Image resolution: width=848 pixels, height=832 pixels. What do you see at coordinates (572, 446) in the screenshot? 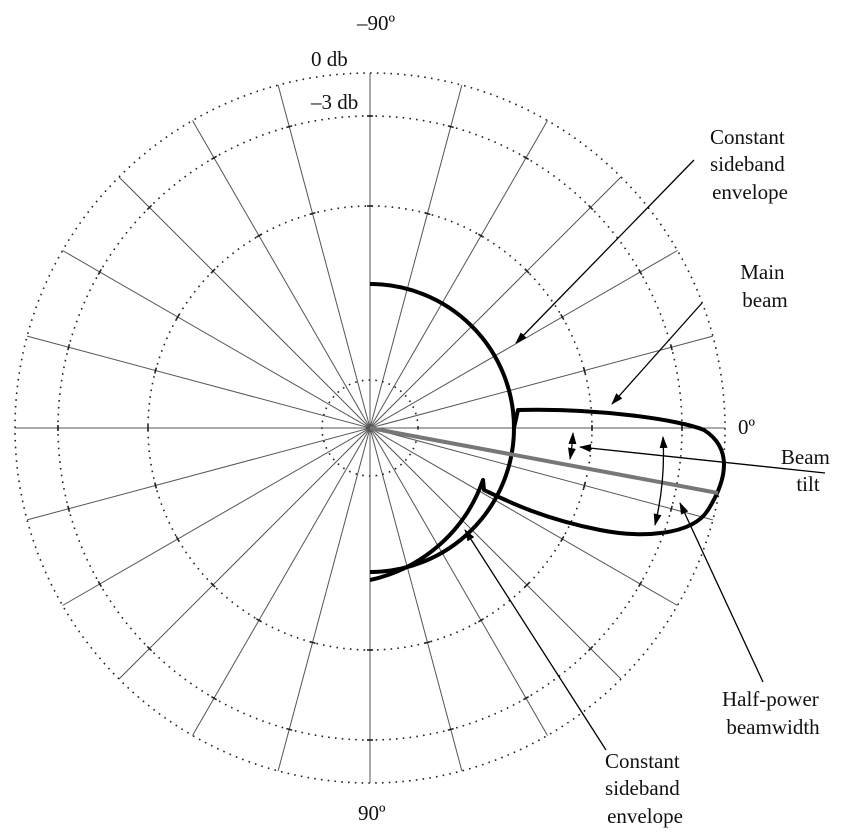
I see `tilt-angle-arc` at bounding box center [572, 446].